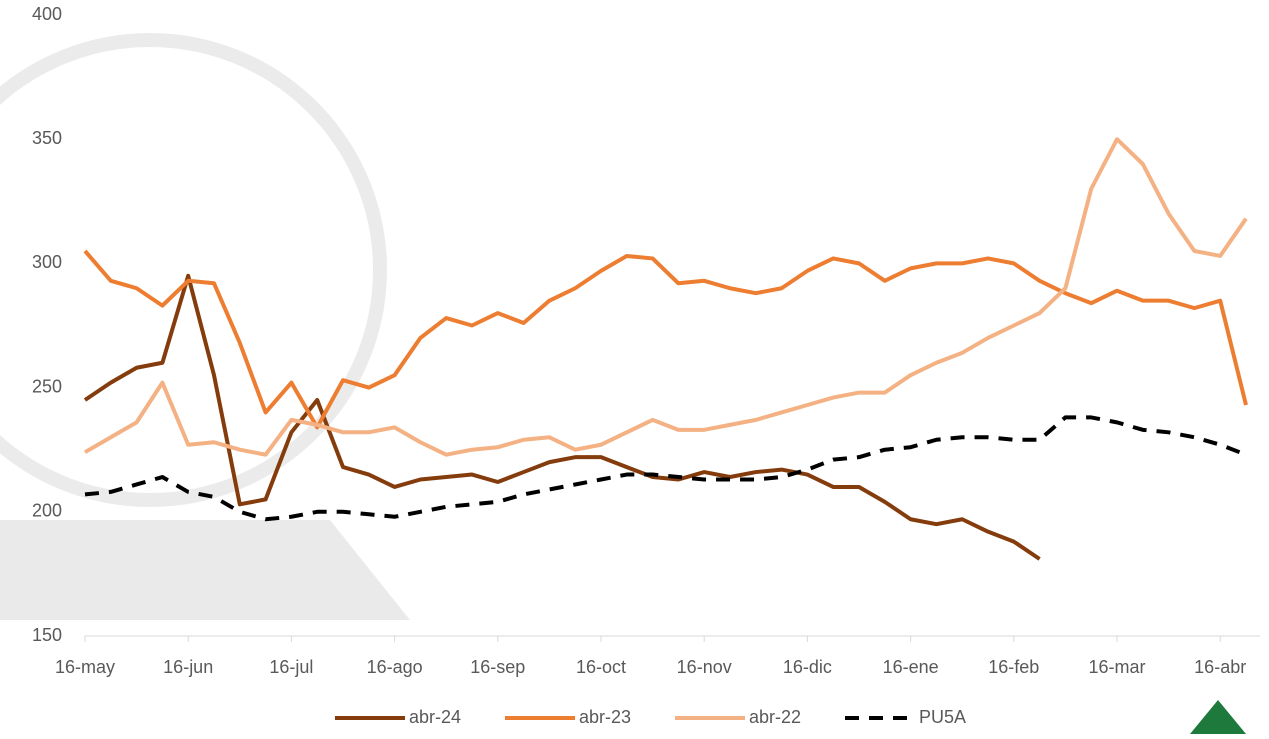 The width and height of the screenshot is (1269, 739). What do you see at coordinates (1220, 667) in the screenshot?
I see `x-tick-label: 16-abr` at bounding box center [1220, 667].